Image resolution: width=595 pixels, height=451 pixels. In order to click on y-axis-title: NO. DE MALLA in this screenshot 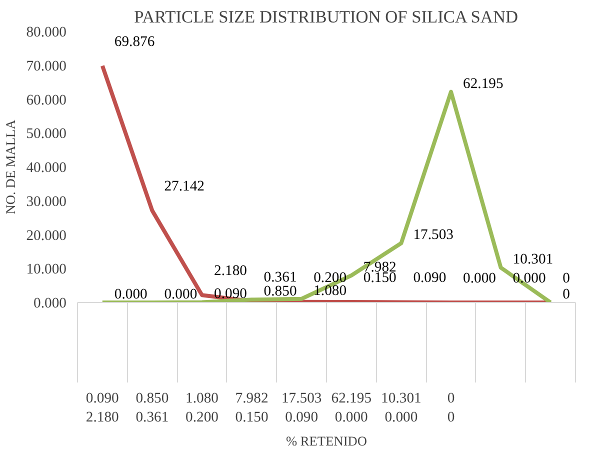, I will do `click(10, 166)`.